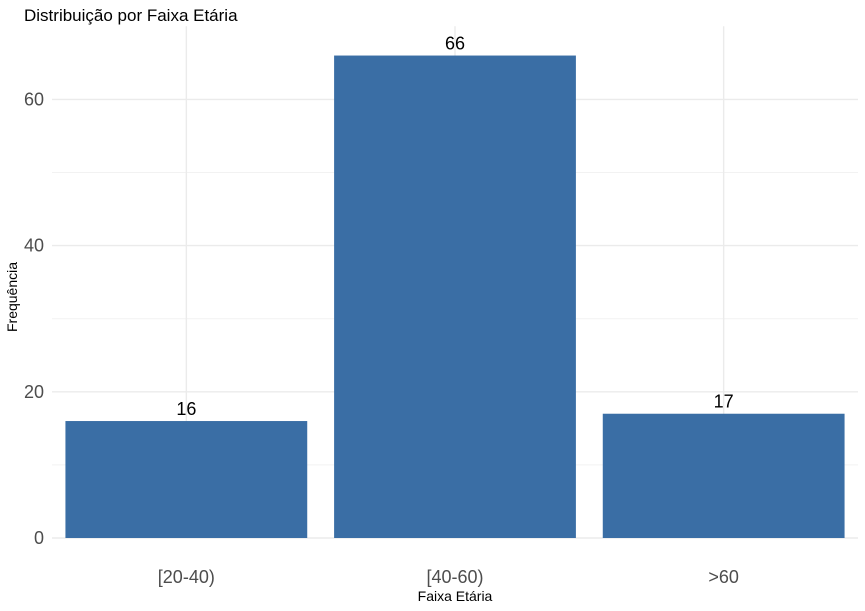 The image size is (865, 611). I want to click on x-tick-label: [20-40), so click(186, 577).